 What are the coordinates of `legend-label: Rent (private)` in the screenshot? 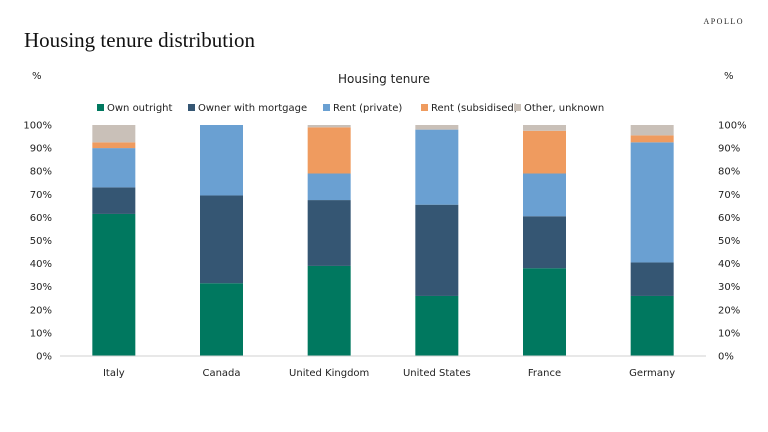 It's located at (367, 108).